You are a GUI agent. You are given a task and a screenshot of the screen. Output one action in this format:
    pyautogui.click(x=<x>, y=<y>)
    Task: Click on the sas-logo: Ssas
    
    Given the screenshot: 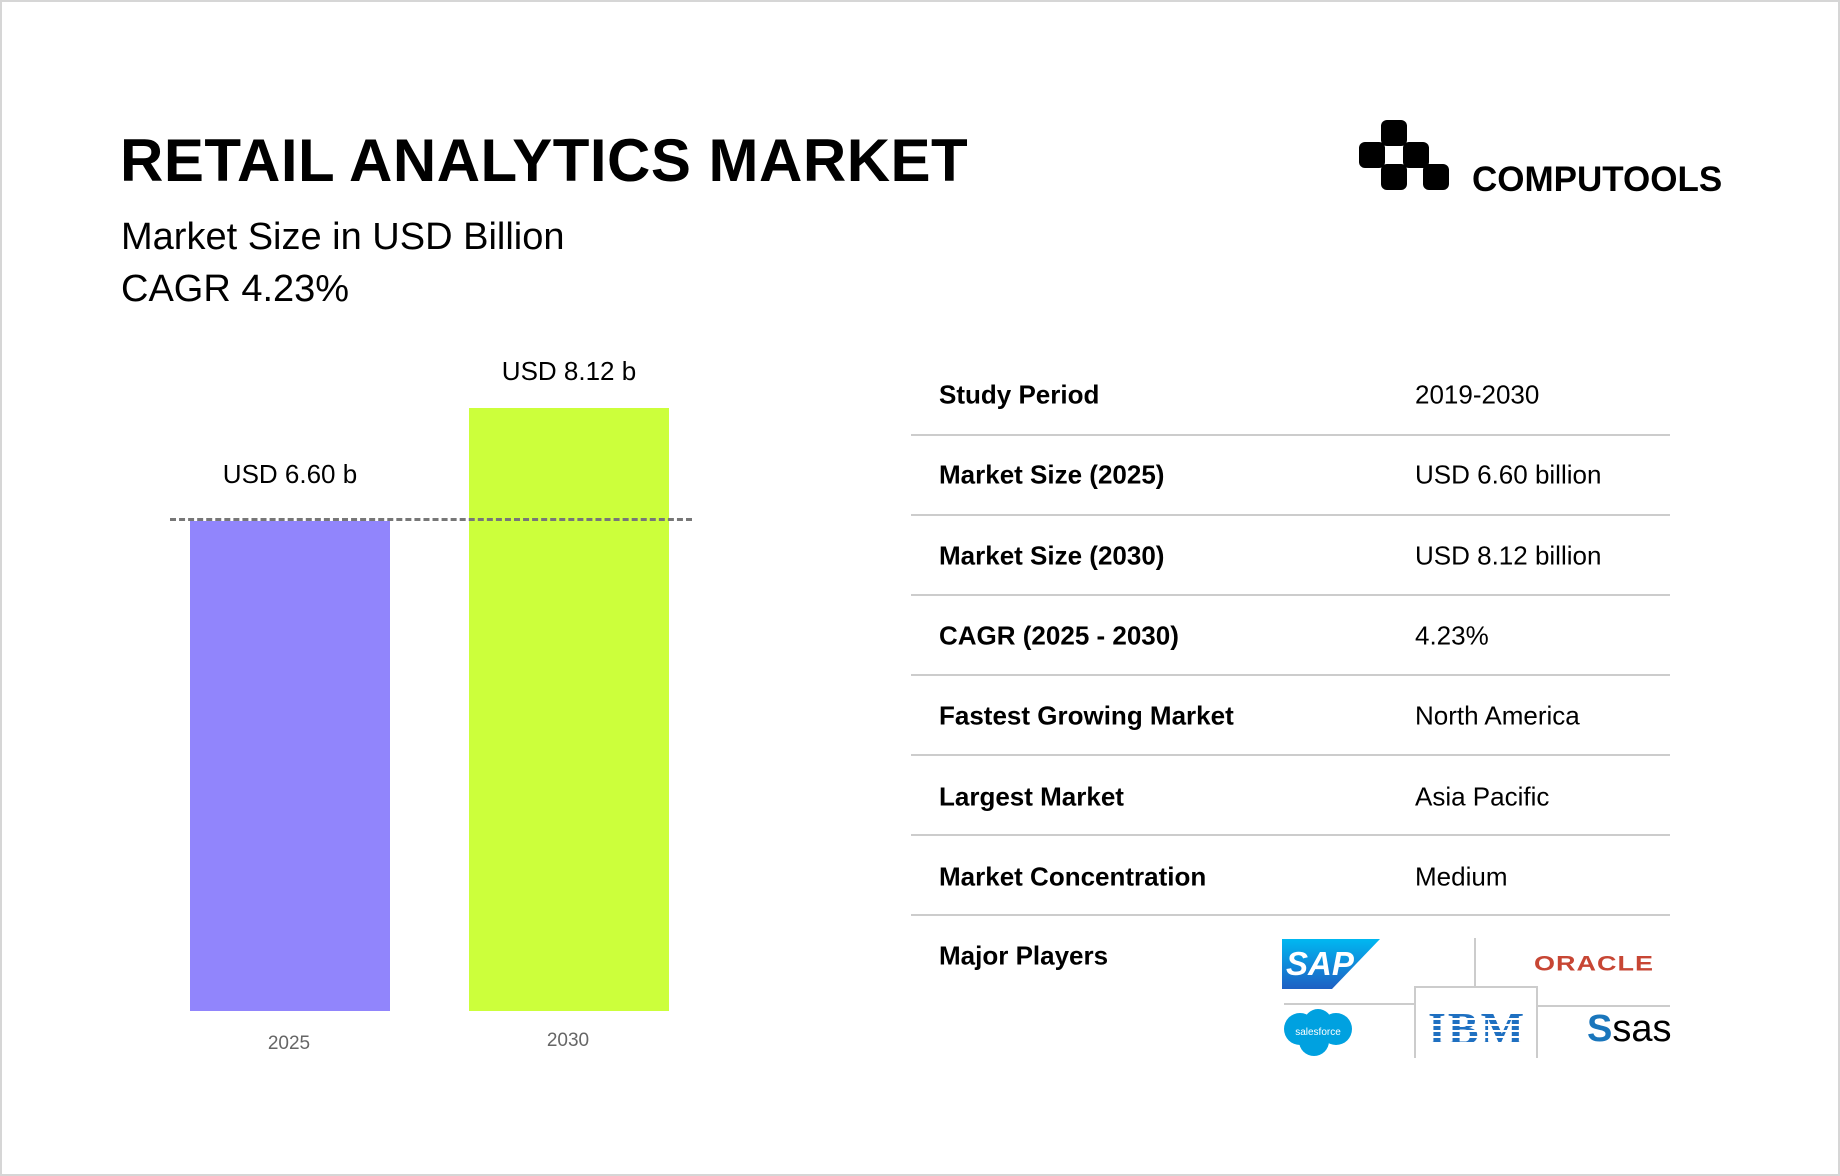 What is the action you would take?
    pyautogui.click(x=1629, y=1029)
    